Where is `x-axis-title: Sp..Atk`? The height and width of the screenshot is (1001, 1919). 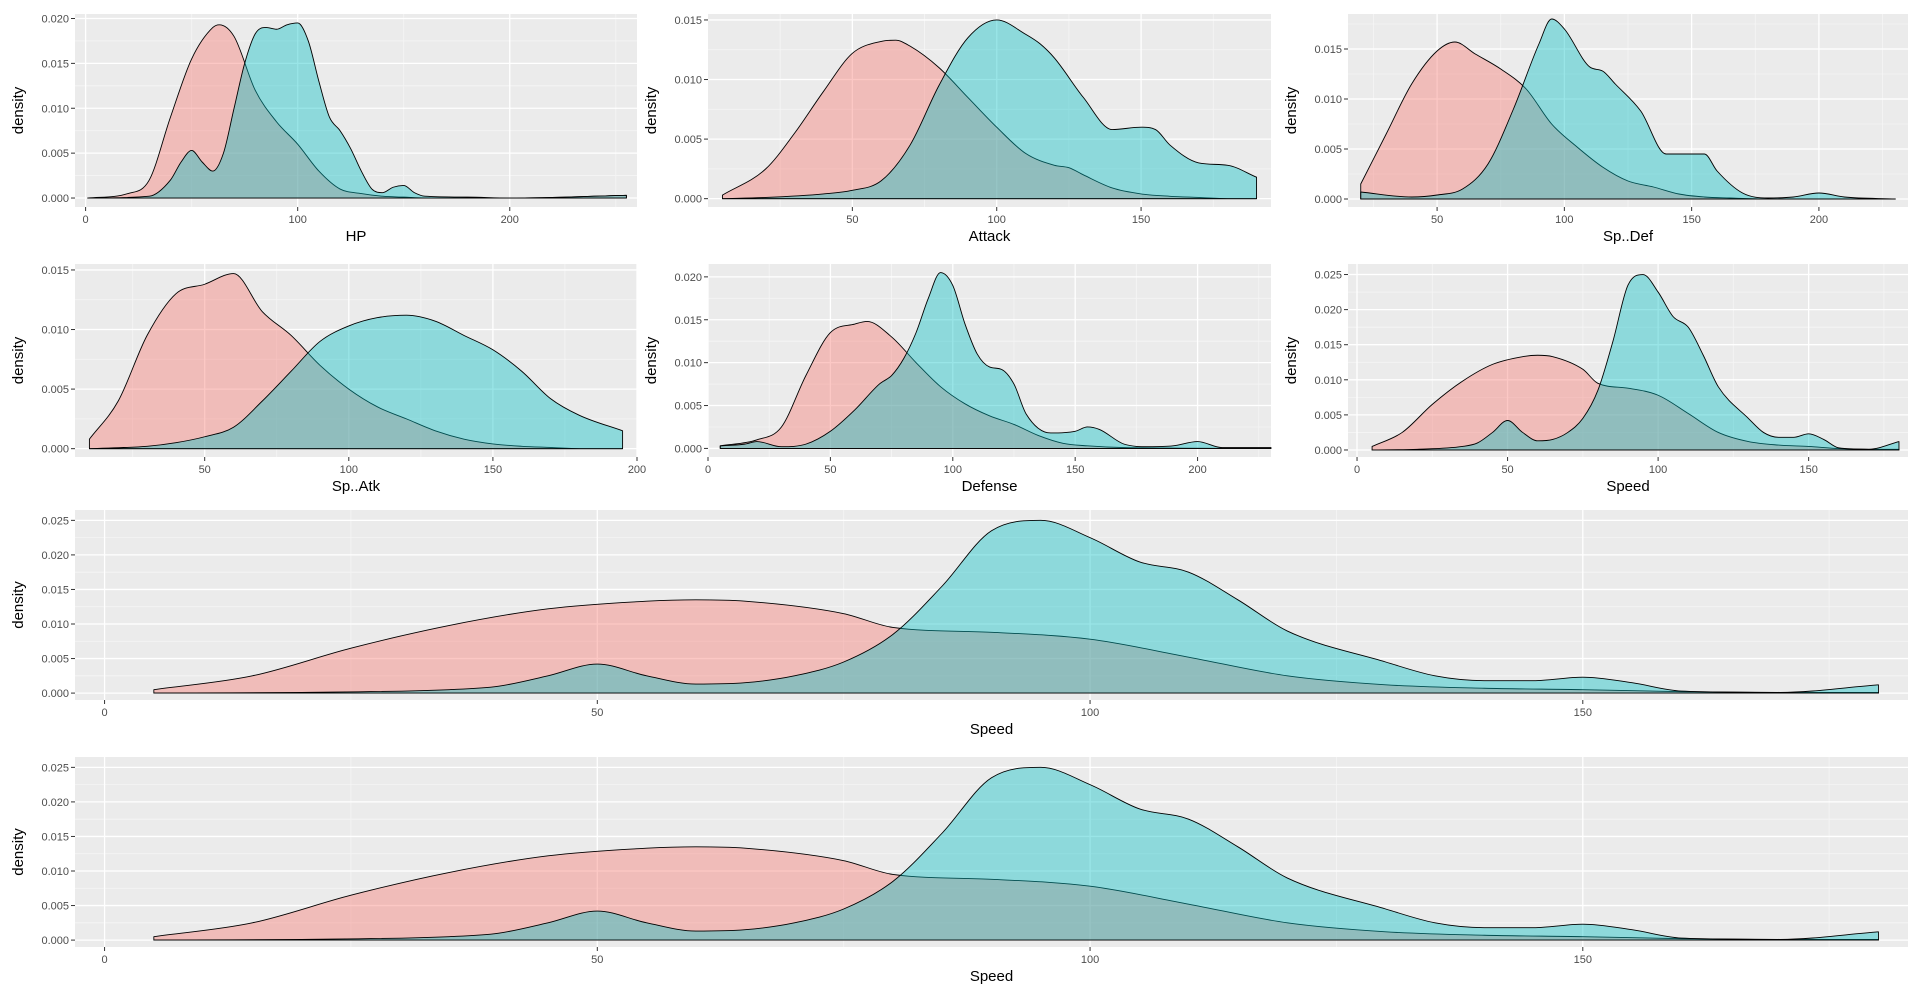
x-axis-title: Sp..Atk is located at coordinates (356, 486).